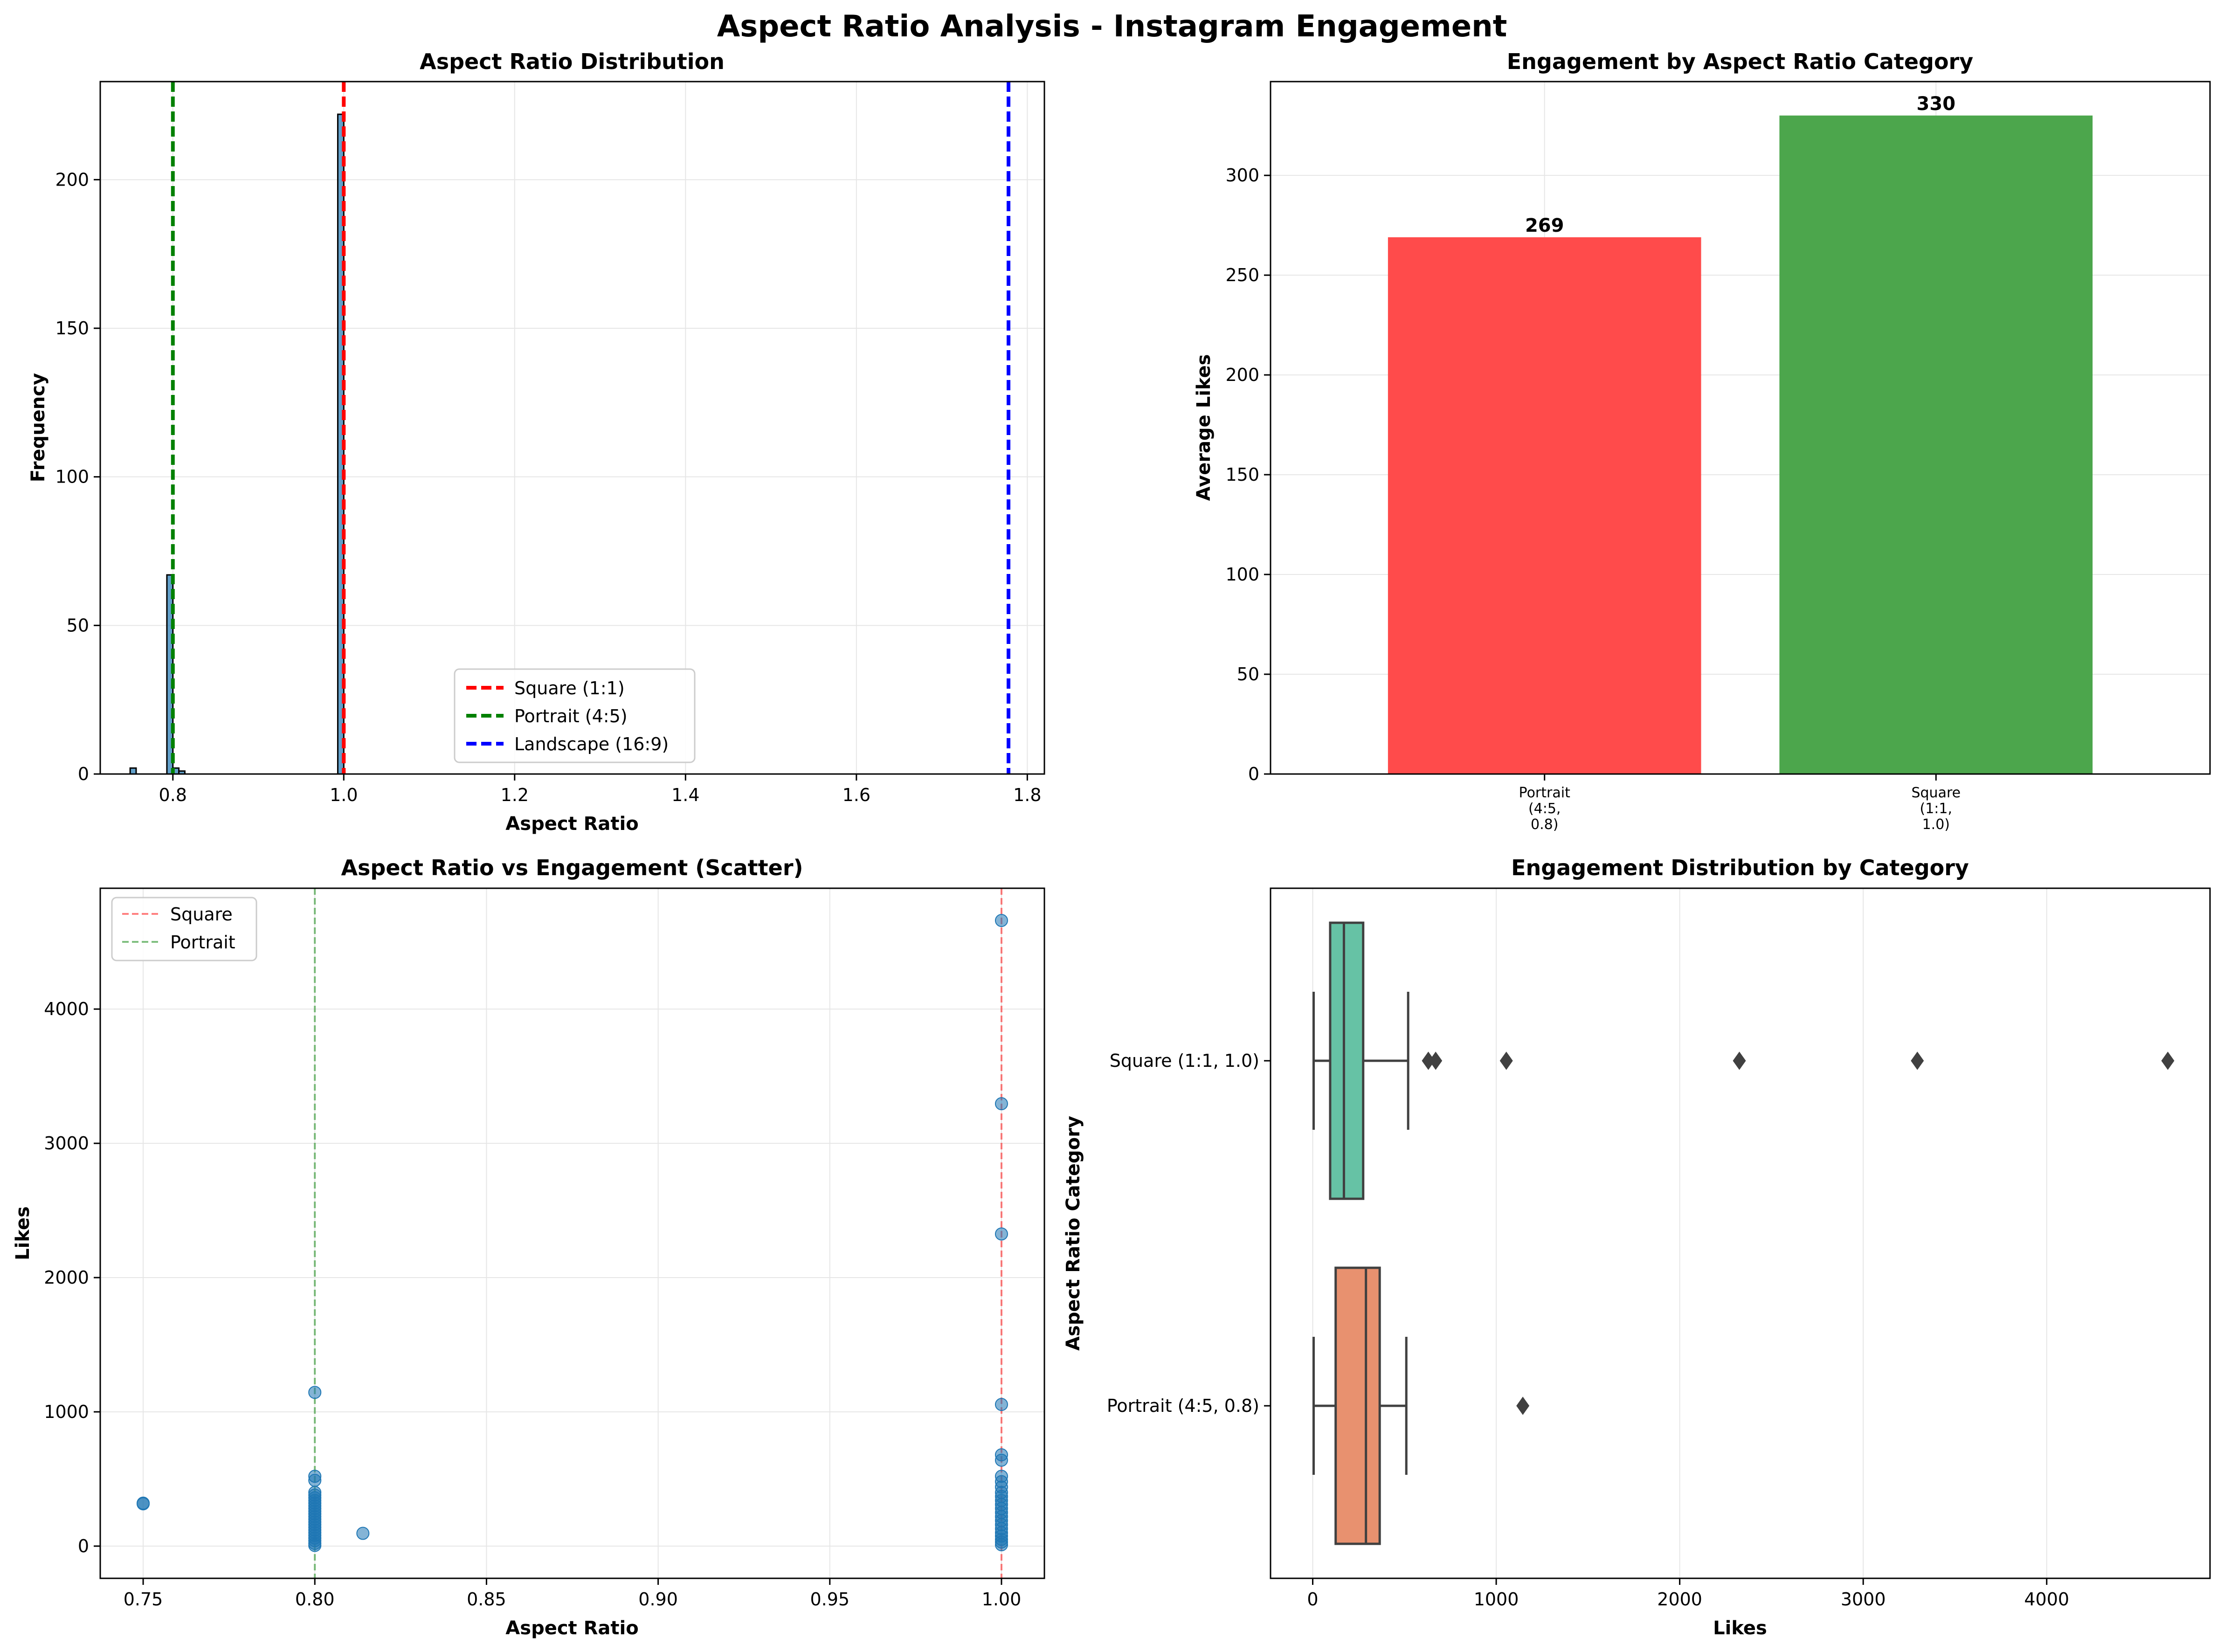 This screenshot has width=2224, height=1652. What do you see at coordinates (571, 716) in the screenshot?
I see `legend-label-portrait: Portrait (4:5)` at bounding box center [571, 716].